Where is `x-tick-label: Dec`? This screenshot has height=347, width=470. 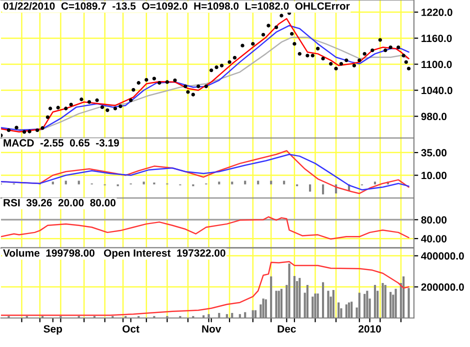 x-tick-label: Dec is located at coordinates (287, 329).